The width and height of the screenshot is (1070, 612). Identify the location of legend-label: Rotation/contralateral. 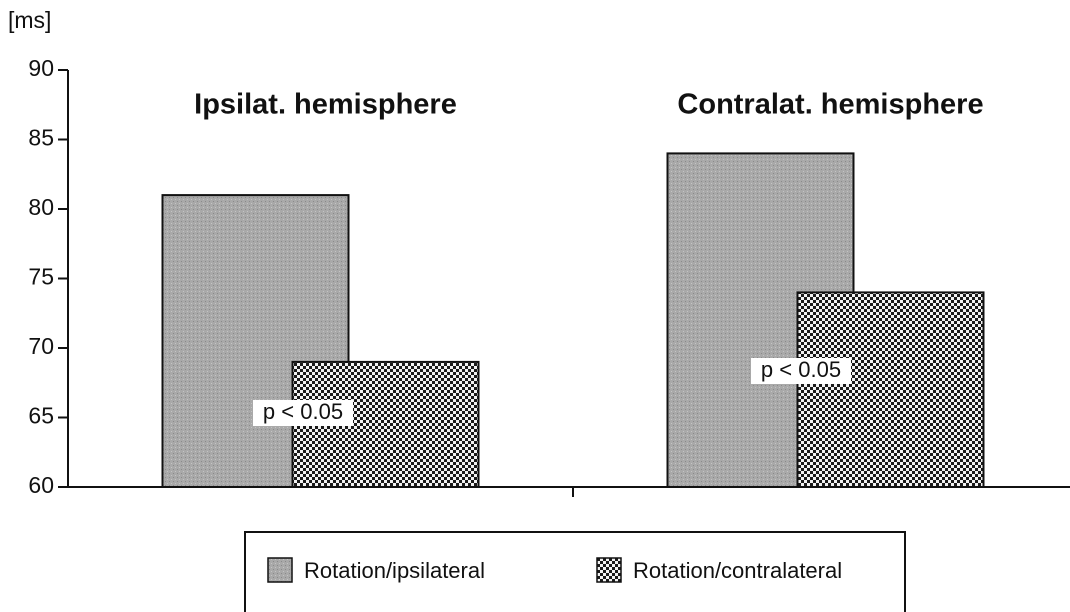
(737, 570).